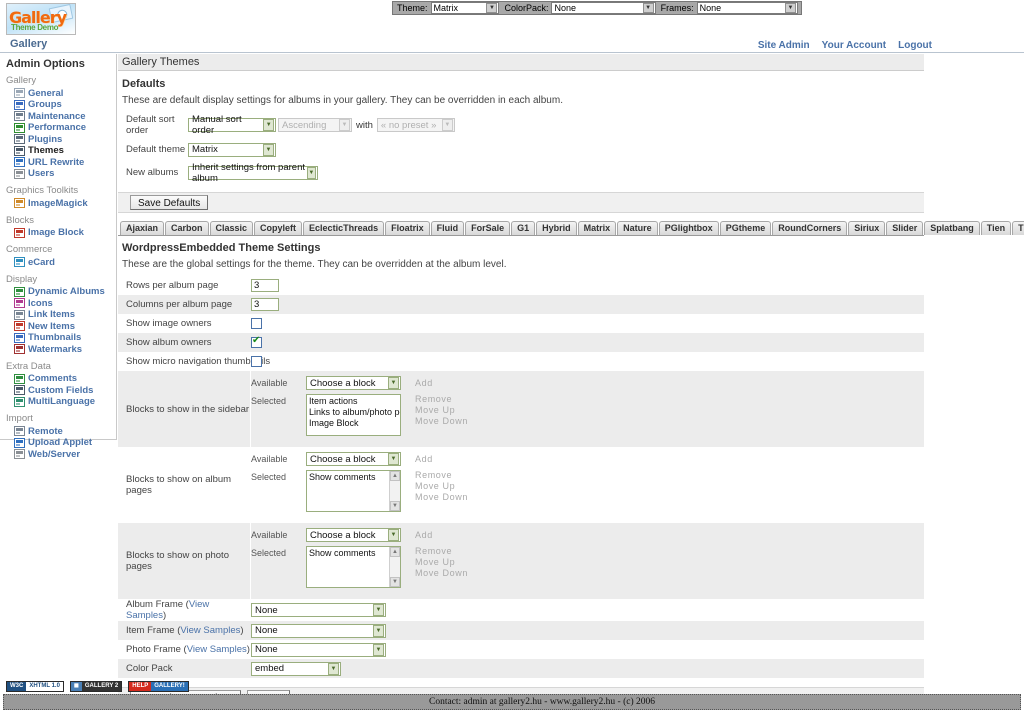 The height and width of the screenshot is (713, 1024). Describe the element at coordinates (688, 228) in the screenshot. I see `tab-pglightbox: PGlightbox` at that location.